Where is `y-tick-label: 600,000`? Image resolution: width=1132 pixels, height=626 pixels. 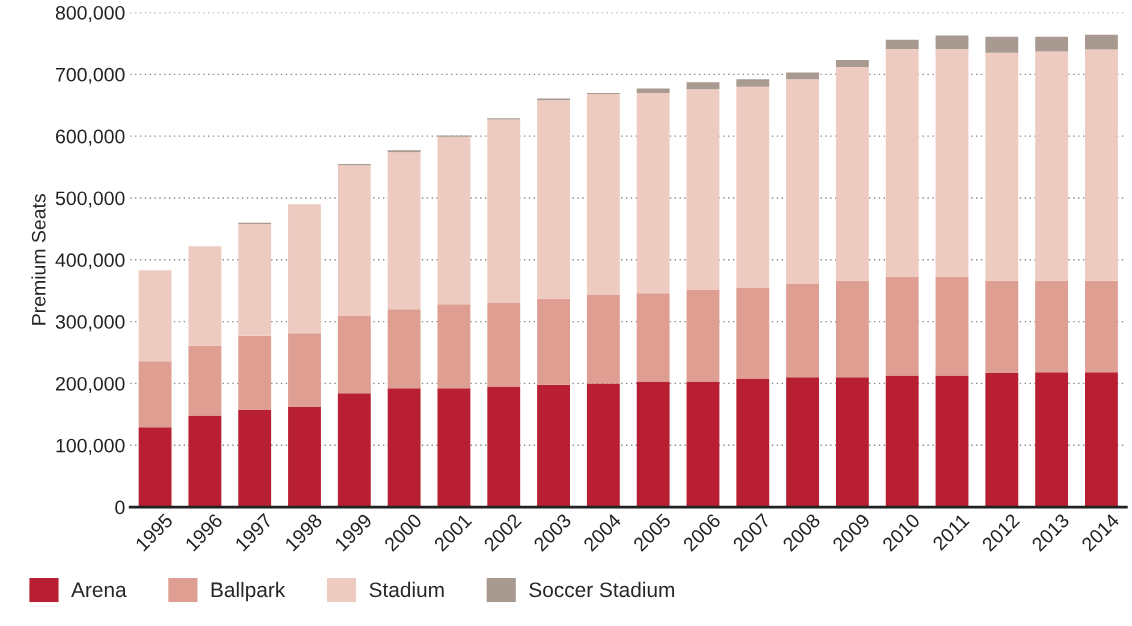 y-tick-label: 600,000 is located at coordinates (90, 137).